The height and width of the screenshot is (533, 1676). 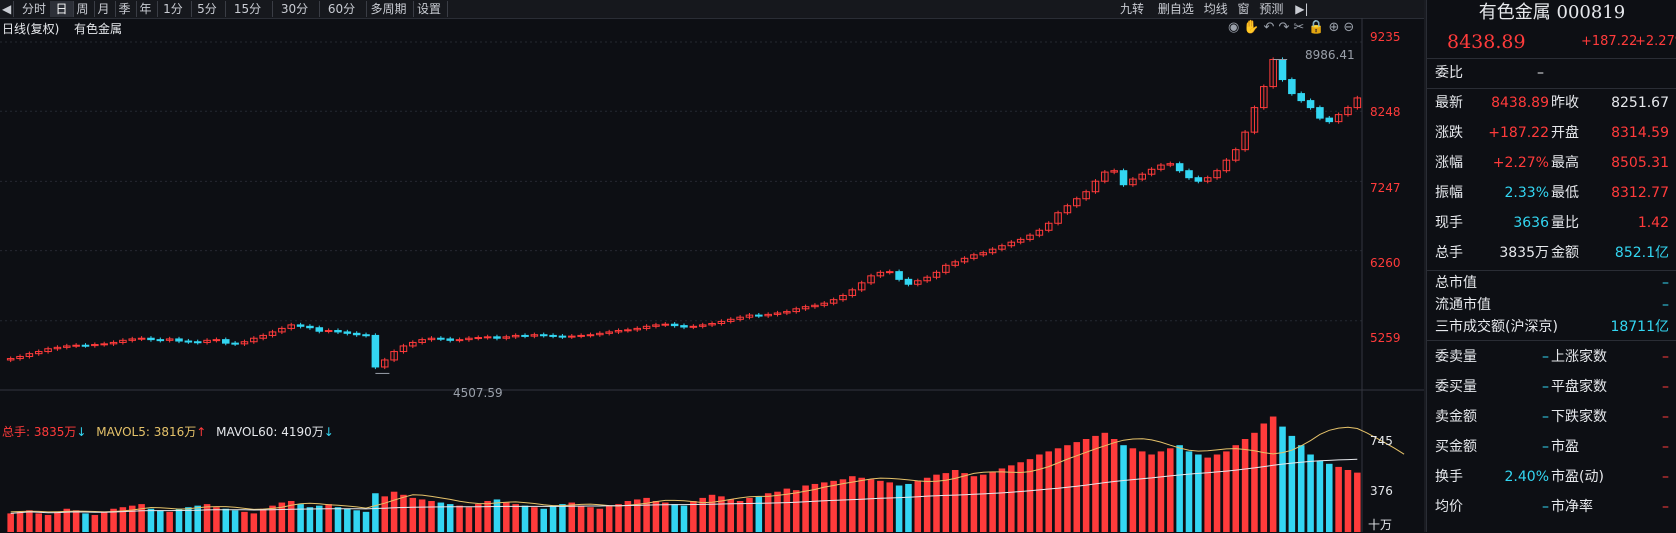 What do you see at coordinates (270, 432) in the screenshot?
I see `mavol60-label: MAVOL60: 4190万` at bounding box center [270, 432].